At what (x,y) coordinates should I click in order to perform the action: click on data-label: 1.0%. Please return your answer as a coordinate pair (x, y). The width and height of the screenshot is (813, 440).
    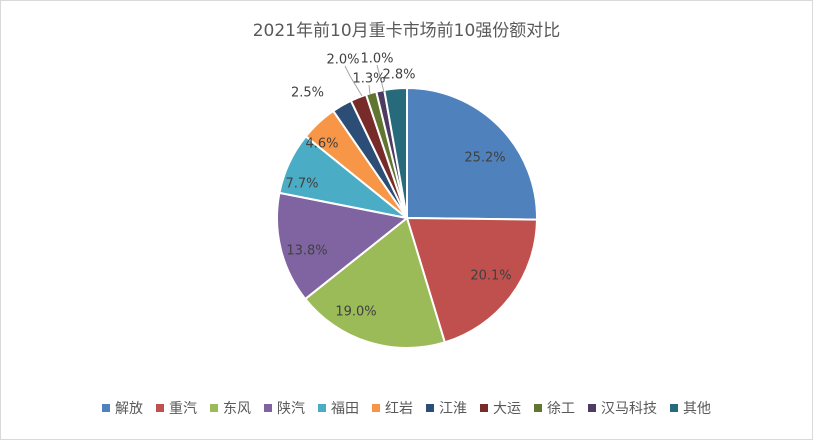
    Looking at the image, I should click on (376, 59).